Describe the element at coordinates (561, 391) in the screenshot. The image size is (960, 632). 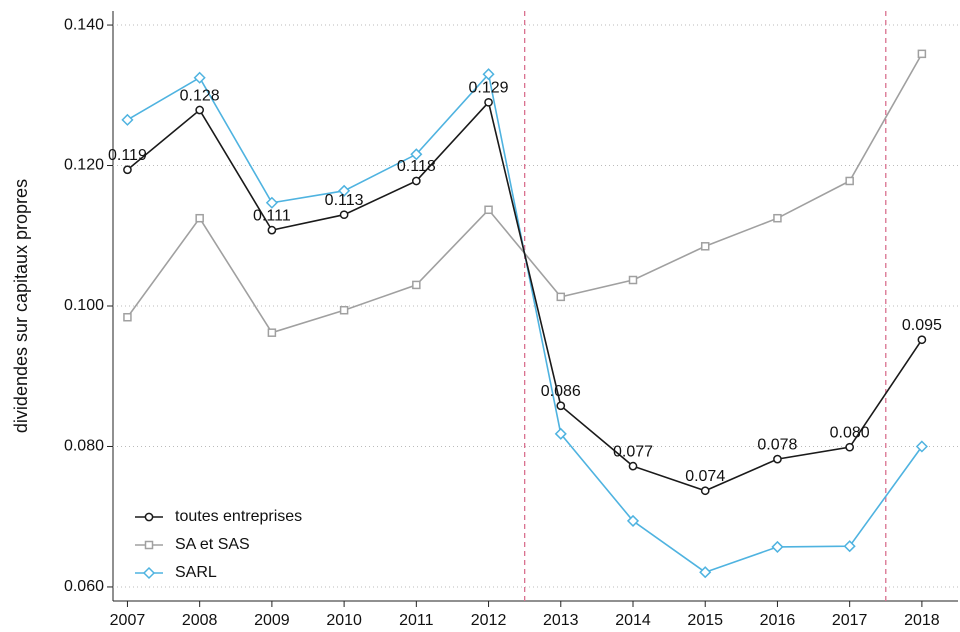
I see `data-label: 0.086` at that location.